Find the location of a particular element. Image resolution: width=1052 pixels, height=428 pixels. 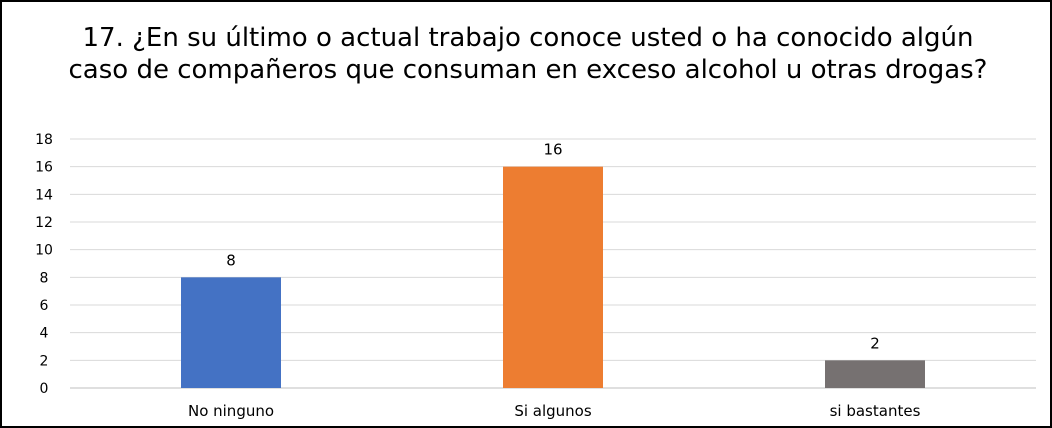

y-tick-label: 10 is located at coordinates (44, 251).